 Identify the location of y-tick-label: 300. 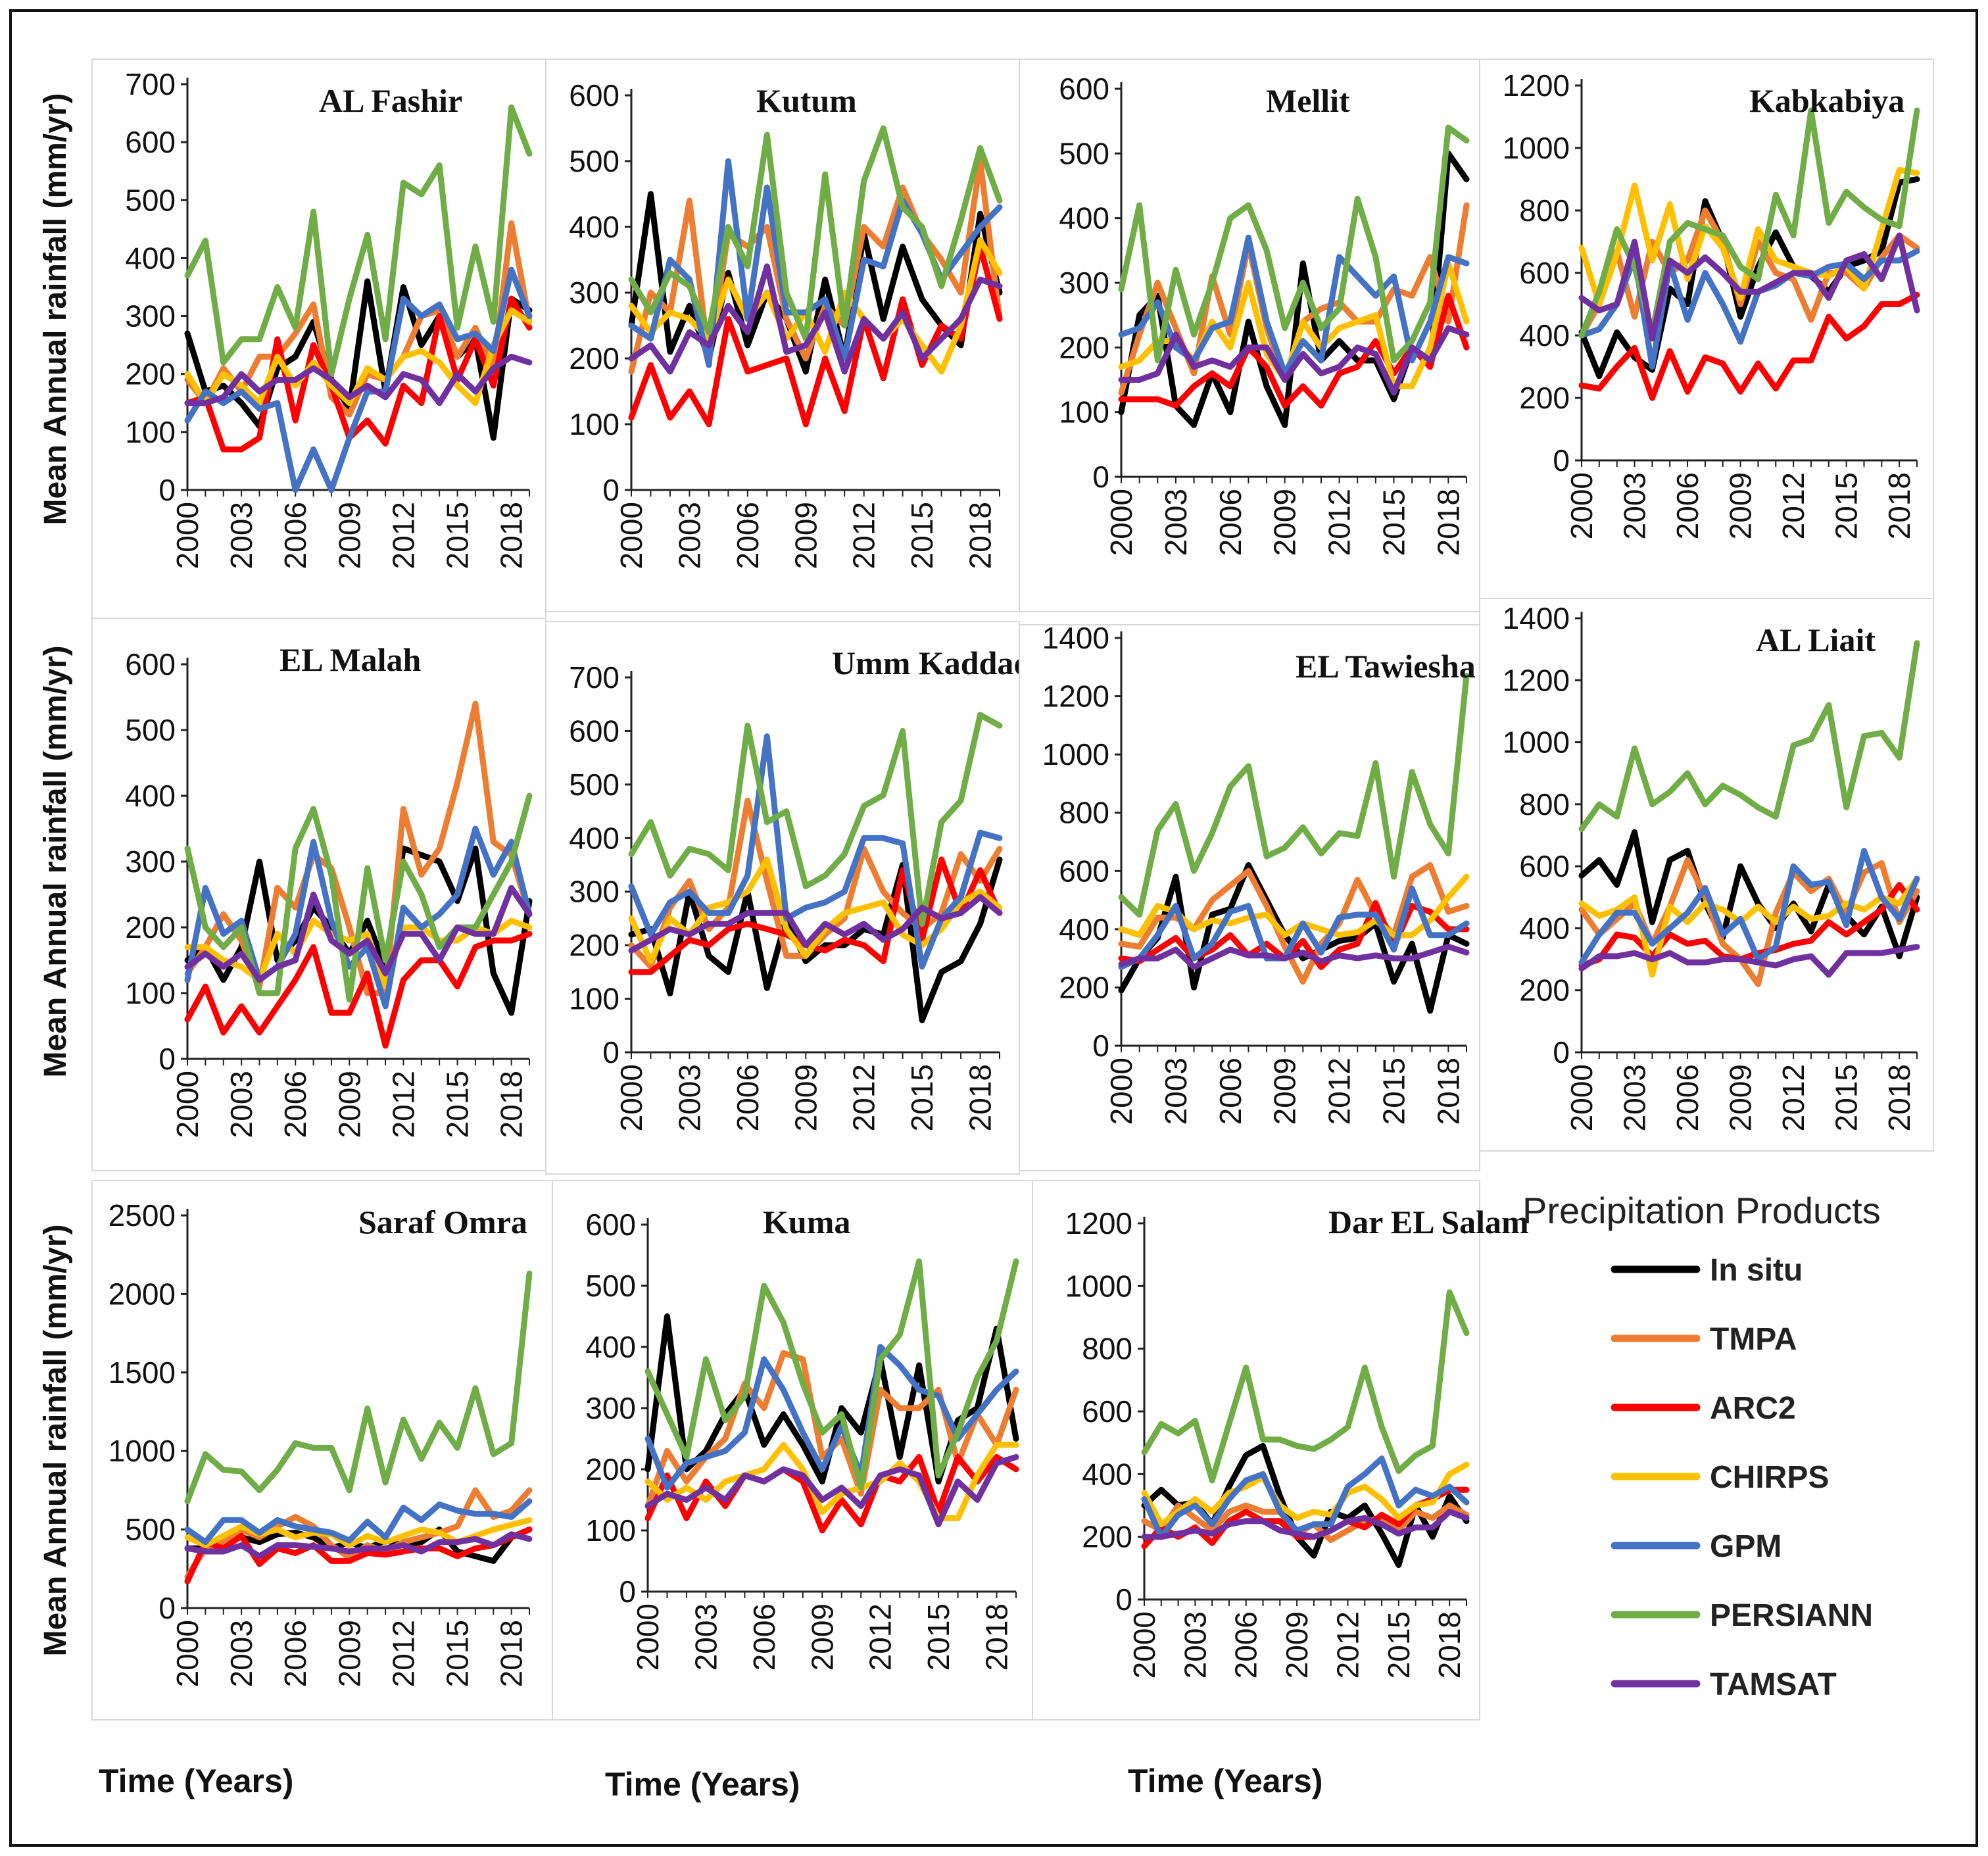
(594, 892).